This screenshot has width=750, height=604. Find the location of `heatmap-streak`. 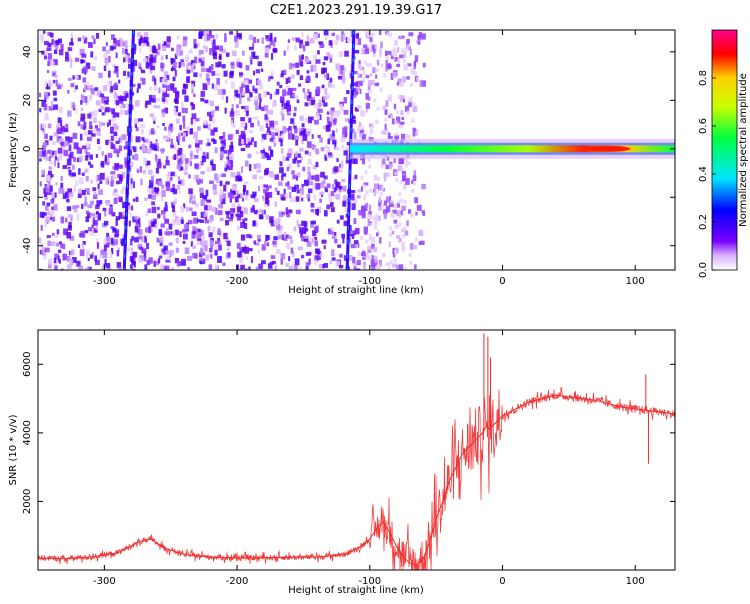

heatmap-streak is located at coordinates (129, 150).